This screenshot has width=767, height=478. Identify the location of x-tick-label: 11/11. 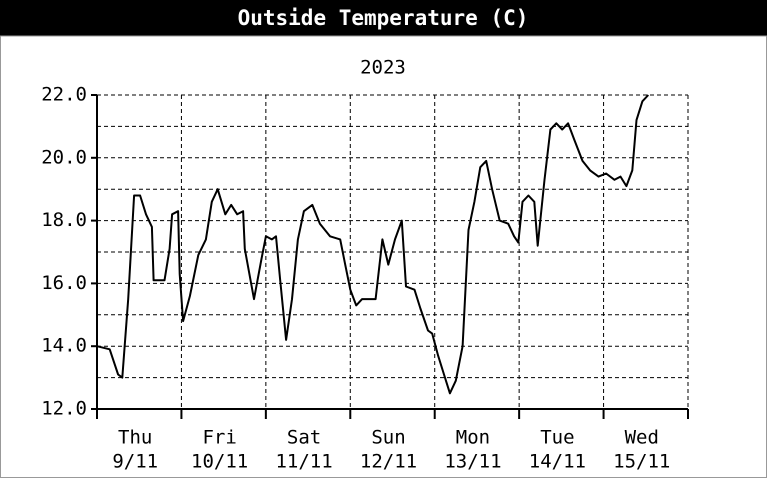
(303, 462).